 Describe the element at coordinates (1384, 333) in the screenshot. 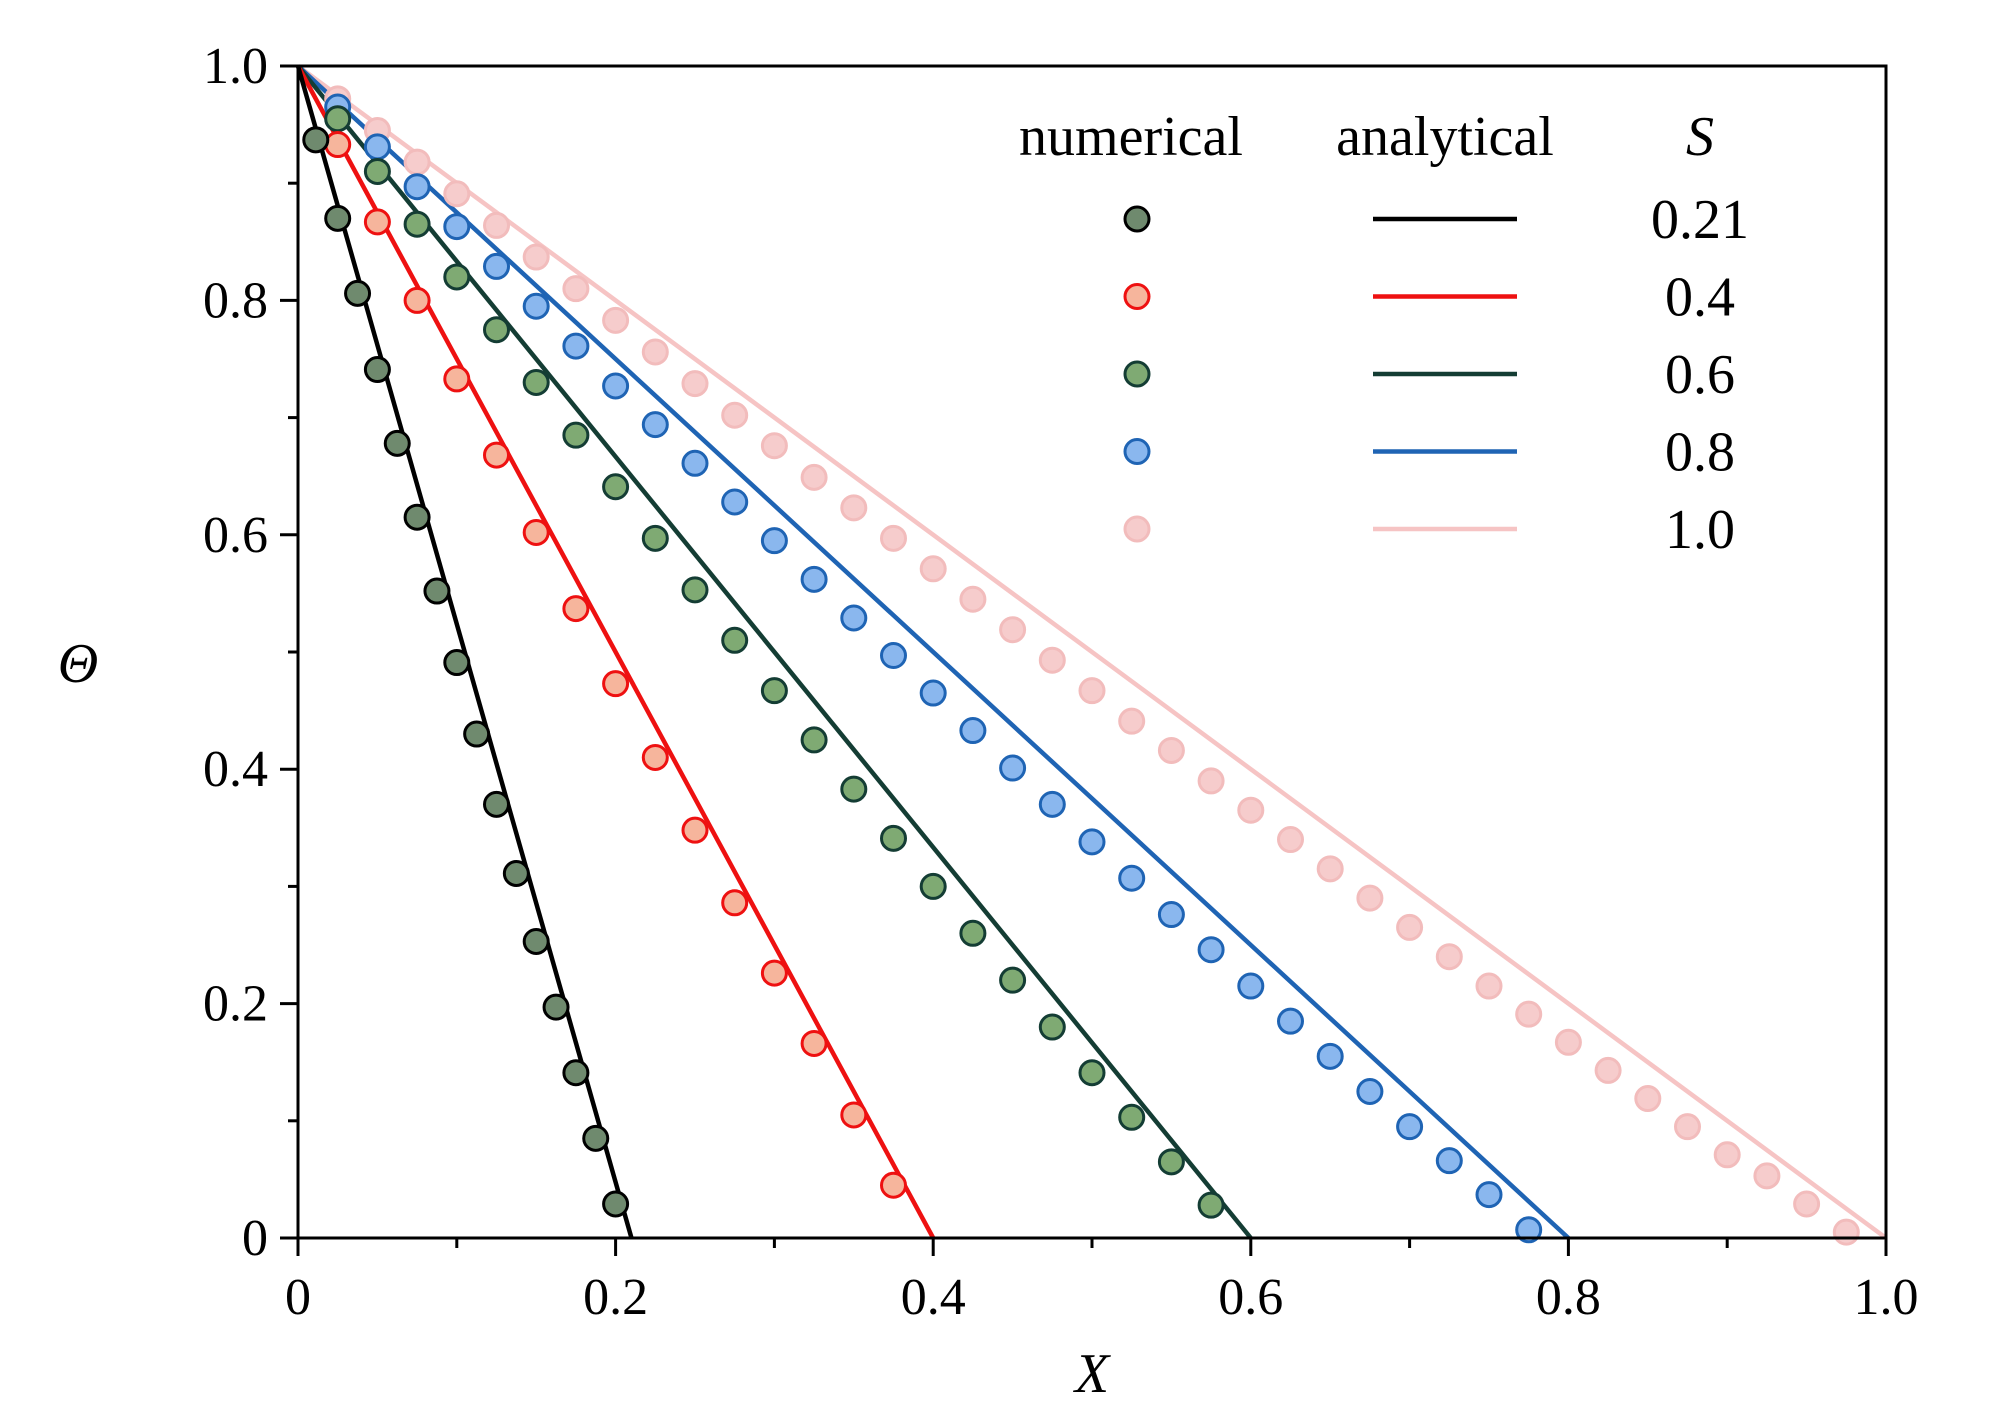

I see `legend: numerical analytical S 0.21 0.4 0.6 0.8 1.0` at that location.